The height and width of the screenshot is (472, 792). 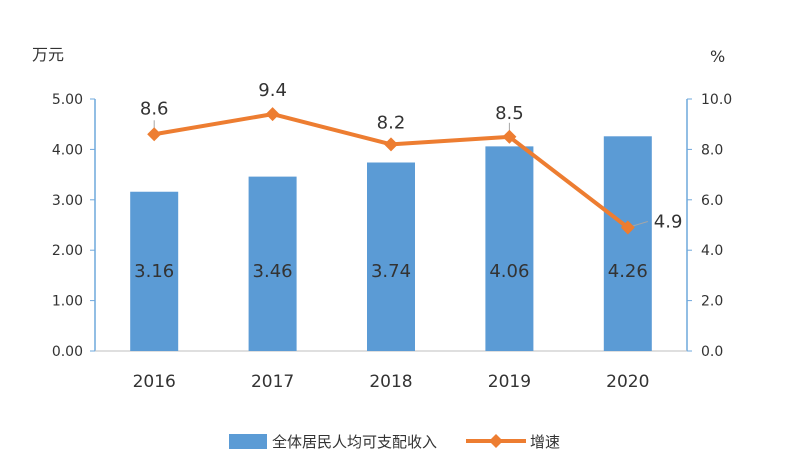 What do you see at coordinates (627, 227) in the screenshot?
I see `growth-marker-2020` at bounding box center [627, 227].